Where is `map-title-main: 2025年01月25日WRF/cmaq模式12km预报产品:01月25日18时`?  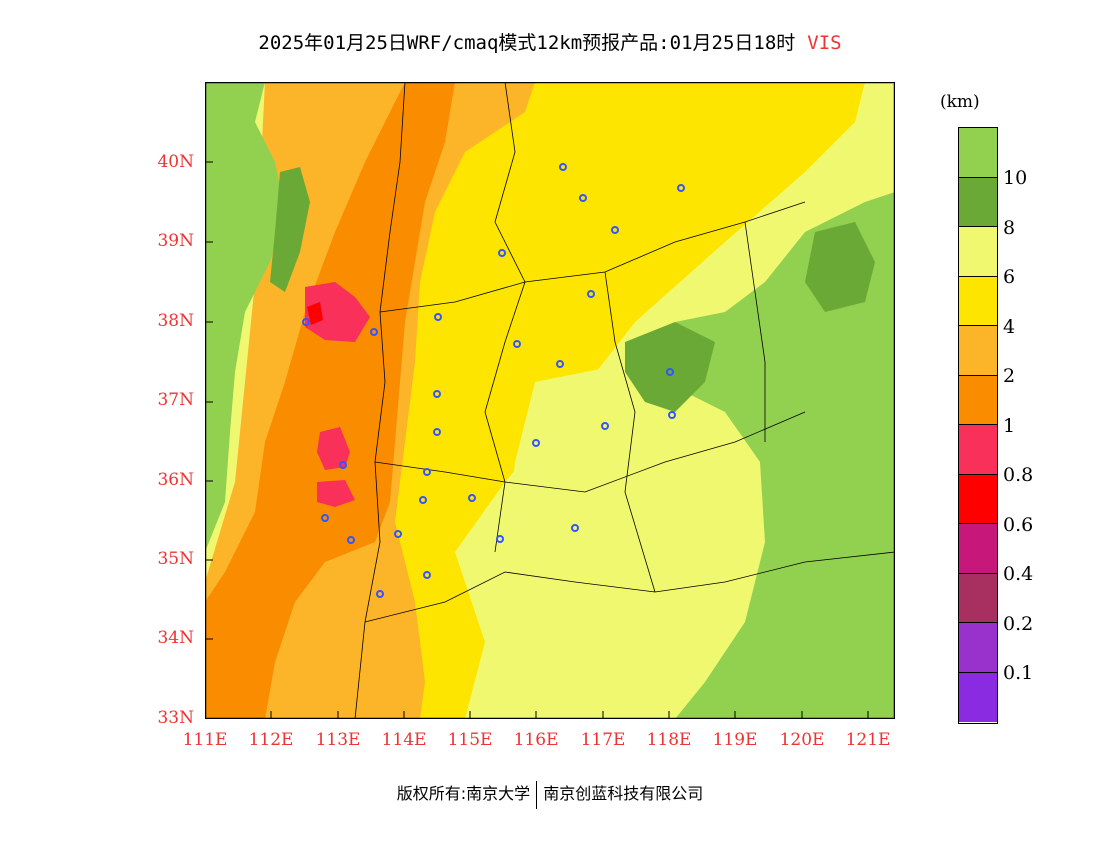 map-title-main: 2025年01月25日WRF/cmaq模式12km预报产品:01月25日18时 is located at coordinates (527, 43).